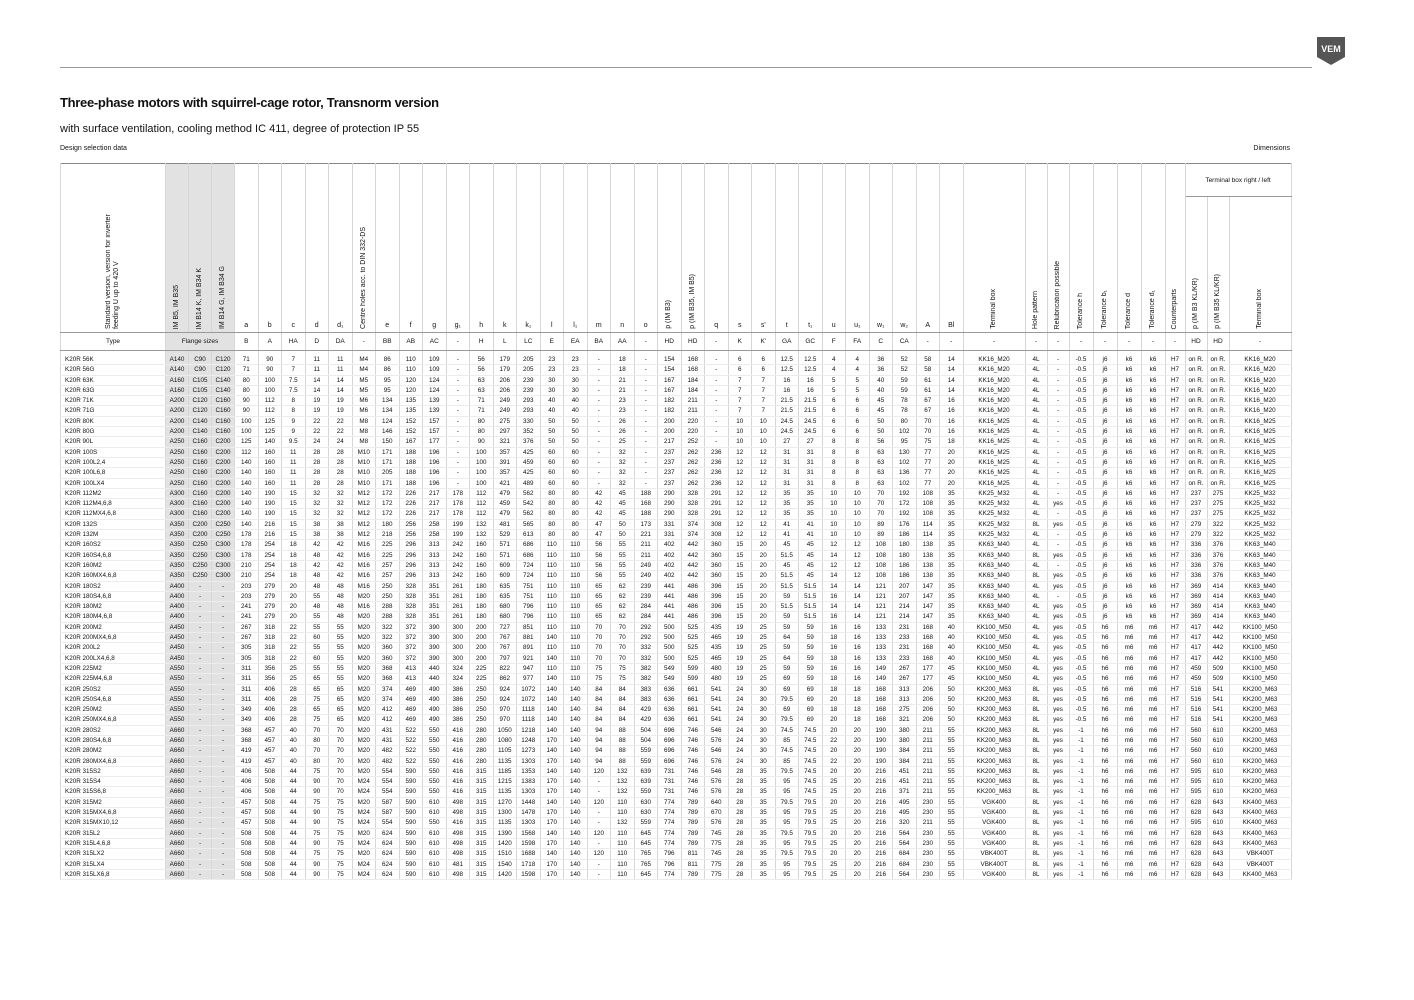 This screenshot has width=1414, height=1000. What do you see at coordinates (1196, 525) in the screenshot?
I see `table-cell: 279` at bounding box center [1196, 525].